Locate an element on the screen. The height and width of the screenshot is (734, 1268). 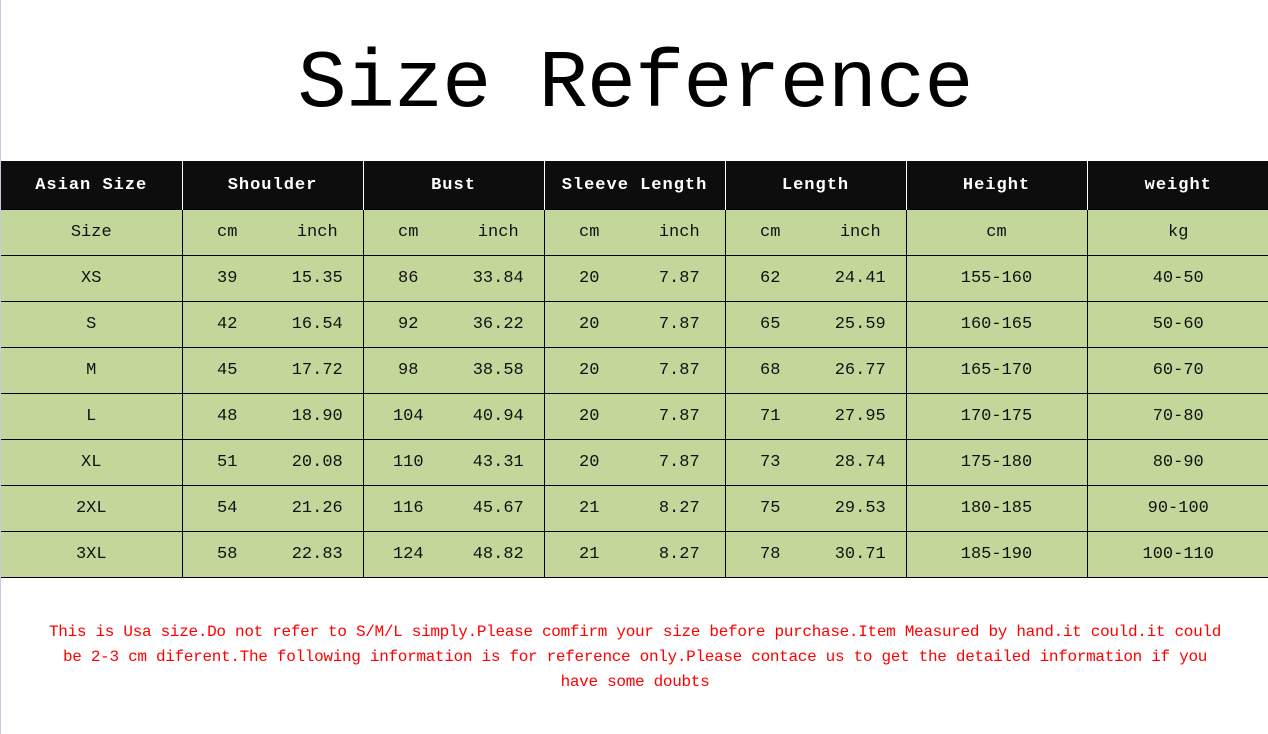
table-cell: kg is located at coordinates (1177, 232).